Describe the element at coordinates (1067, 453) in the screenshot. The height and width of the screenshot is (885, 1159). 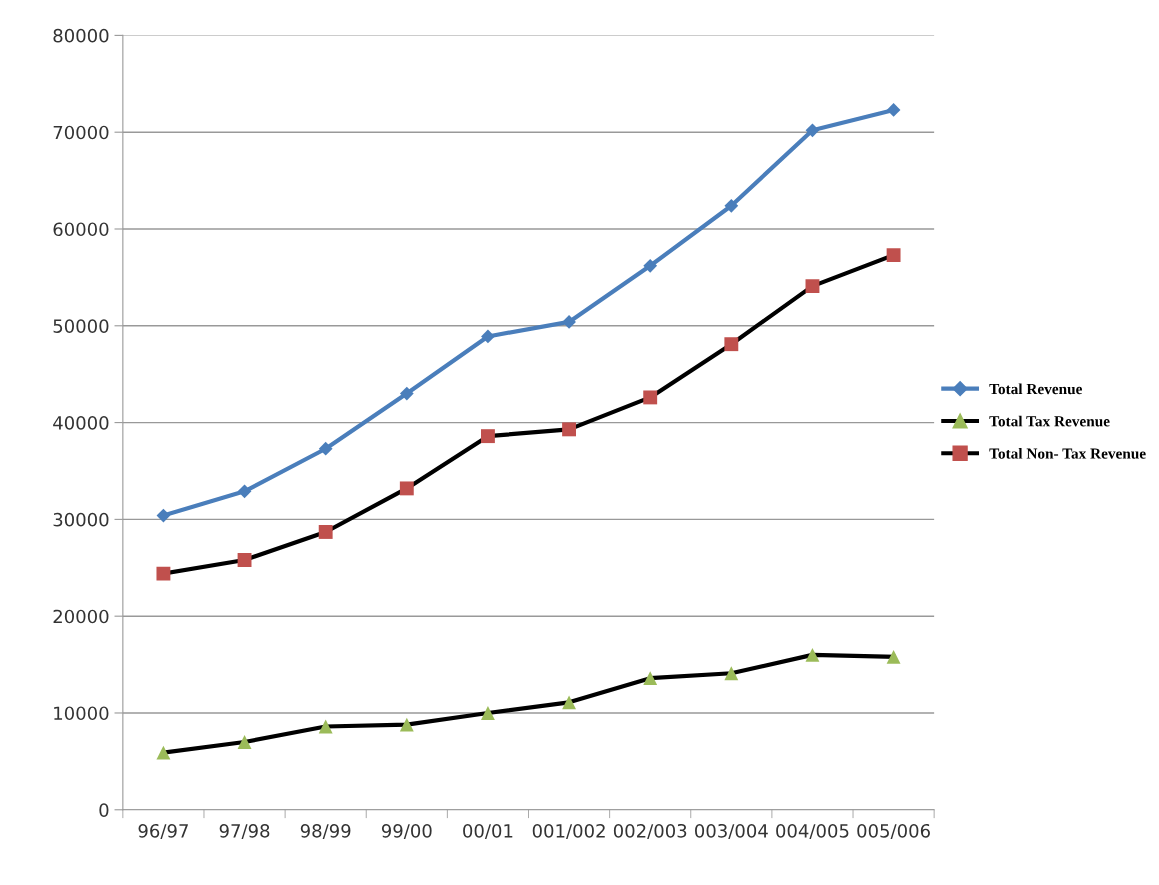
I see `legend-label: Total Non- Tax Revenue` at that location.